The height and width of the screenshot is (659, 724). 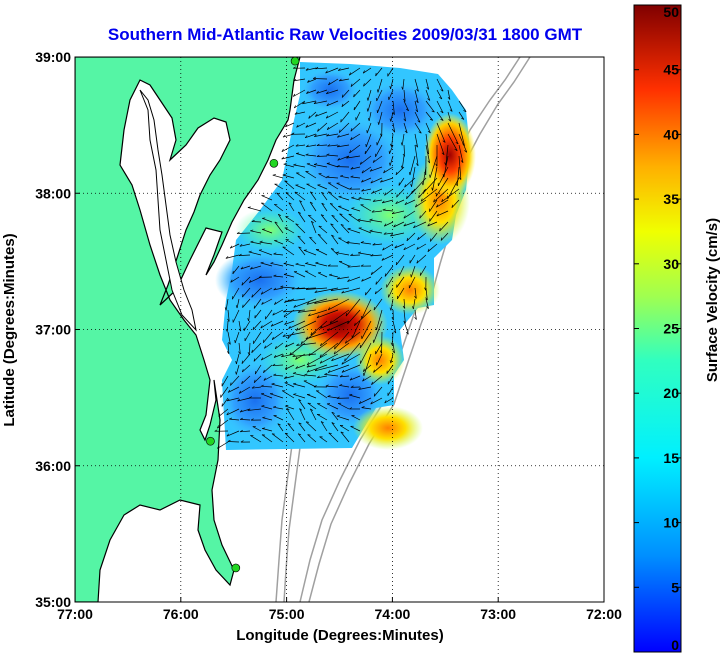 I want to click on colorbar-tick-label: 30, so click(x=671, y=264).